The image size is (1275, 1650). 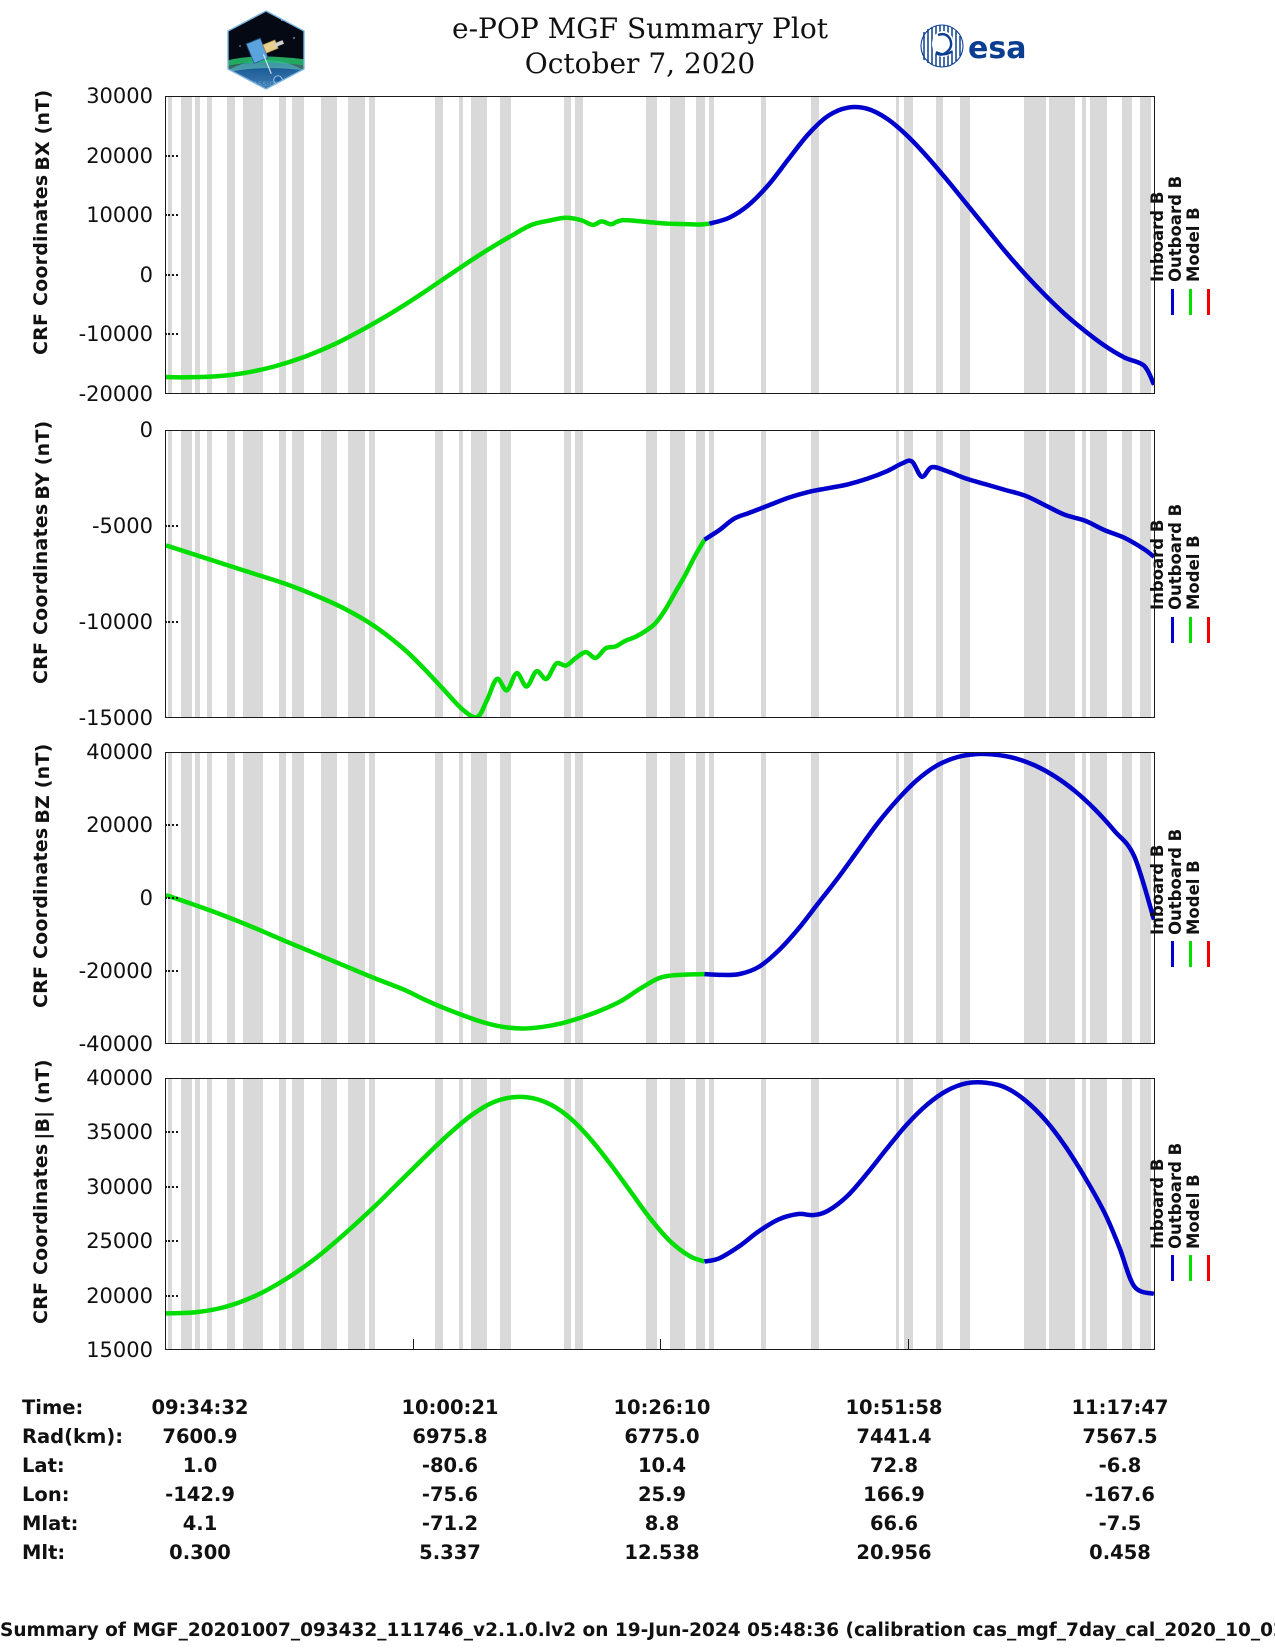 I want to click on legend-p2: Inboard B Outboard B Model B, so click(x=1211, y=574).